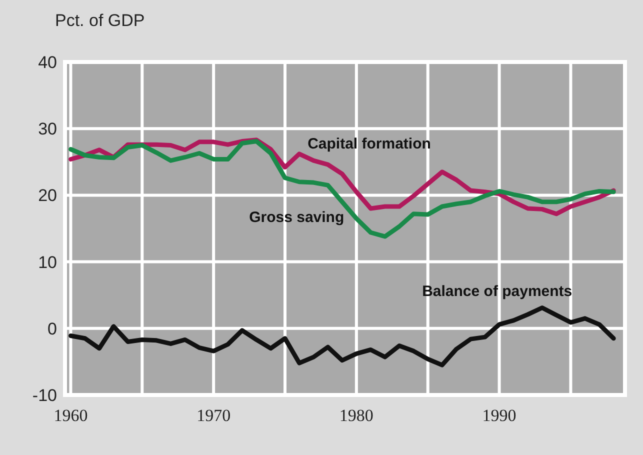 This screenshot has width=643, height=455. Describe the element at coordinates (71, 415) in the screenshot. I see `x-tick-label: 1960` at that location.